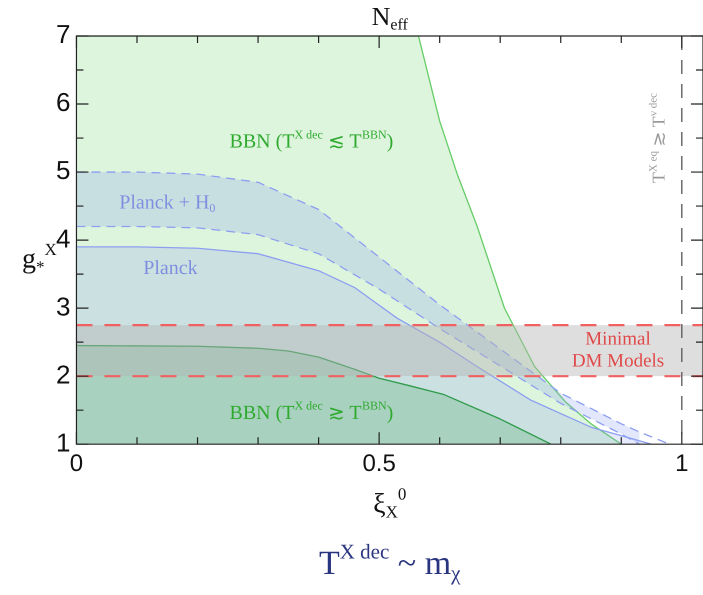 The image size is (703, 595). I want to click on y-tick-label: 5, so click(63, 170).